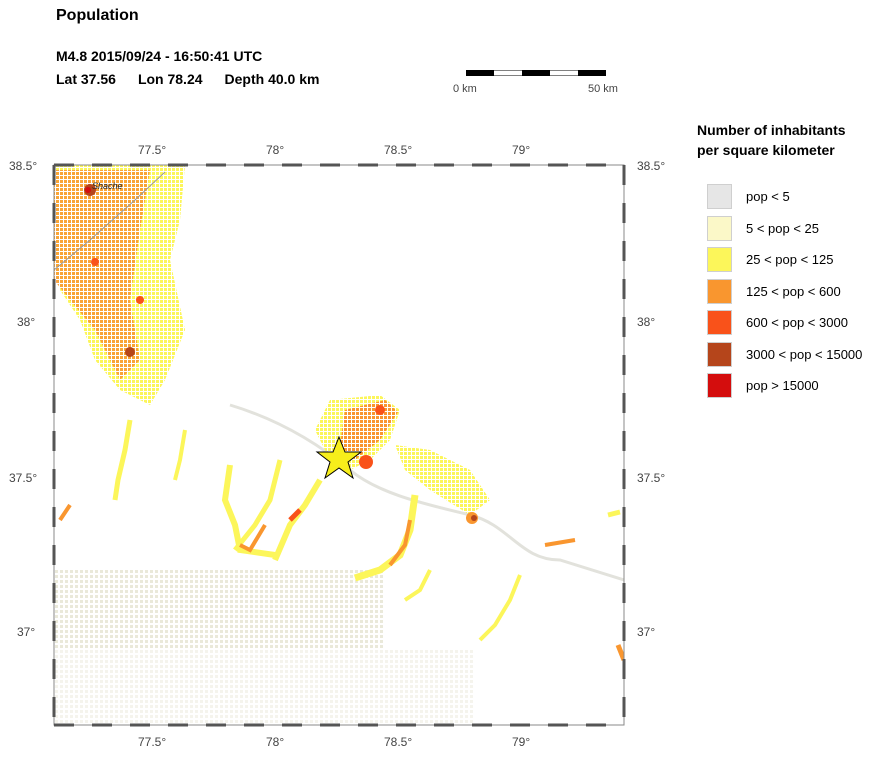 This screenshot has width=878, height=757. I want to click on right-lat-tick: 37.5°, so click(651, 478).